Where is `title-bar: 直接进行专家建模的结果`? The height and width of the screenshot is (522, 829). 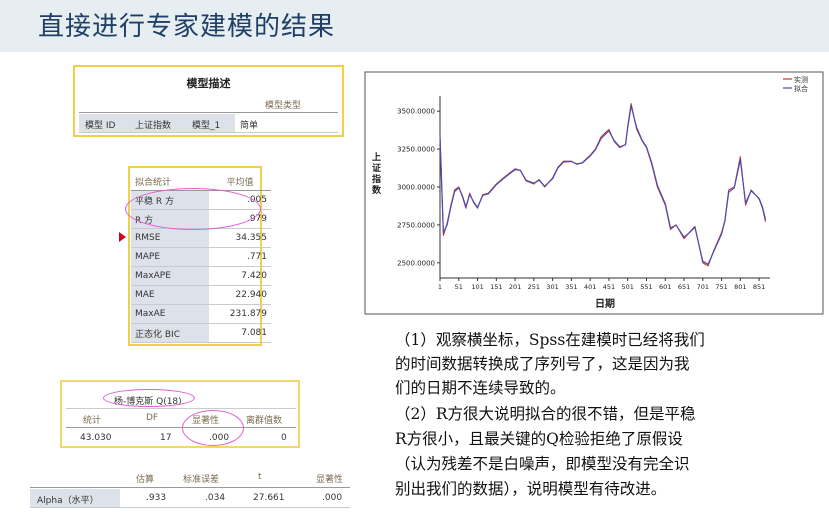
title-bar: 直接进行专家建模的结果 is located at coordinates (414, 26).